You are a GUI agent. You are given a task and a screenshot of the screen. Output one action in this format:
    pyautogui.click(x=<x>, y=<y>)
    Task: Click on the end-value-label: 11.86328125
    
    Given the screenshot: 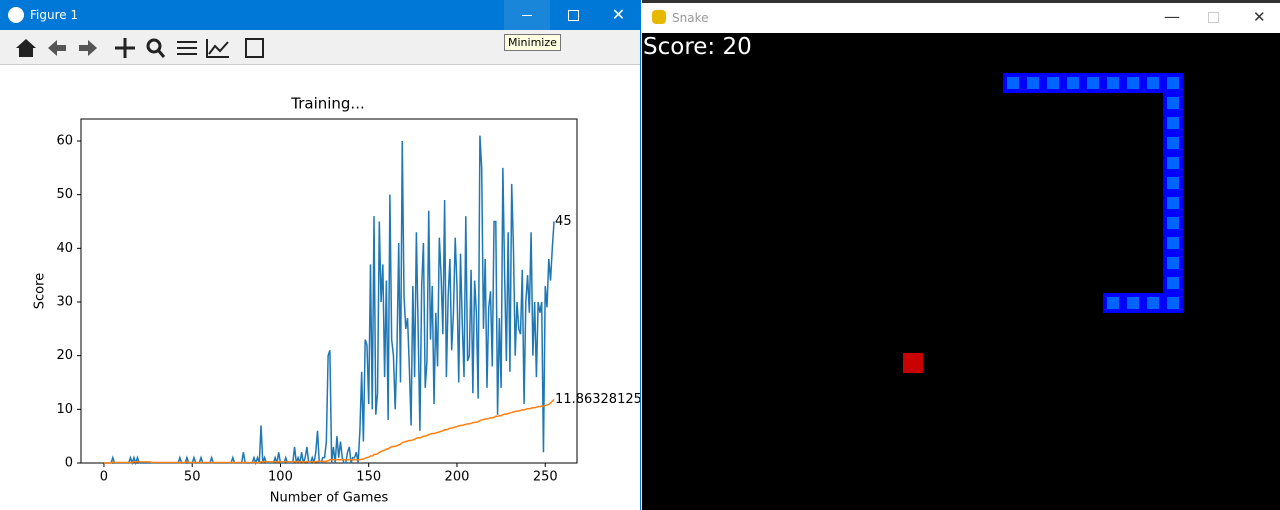 What is the action you would take?
    pyautogui.click(x=597, y=399)
    